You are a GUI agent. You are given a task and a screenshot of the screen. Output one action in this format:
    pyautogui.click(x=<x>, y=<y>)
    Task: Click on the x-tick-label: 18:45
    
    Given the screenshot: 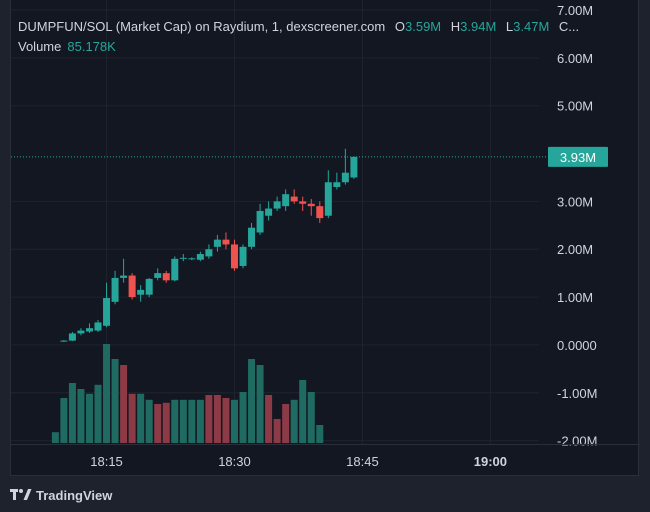 What is the action you would take?
    pyautogui.click(x=362, y=461)
    